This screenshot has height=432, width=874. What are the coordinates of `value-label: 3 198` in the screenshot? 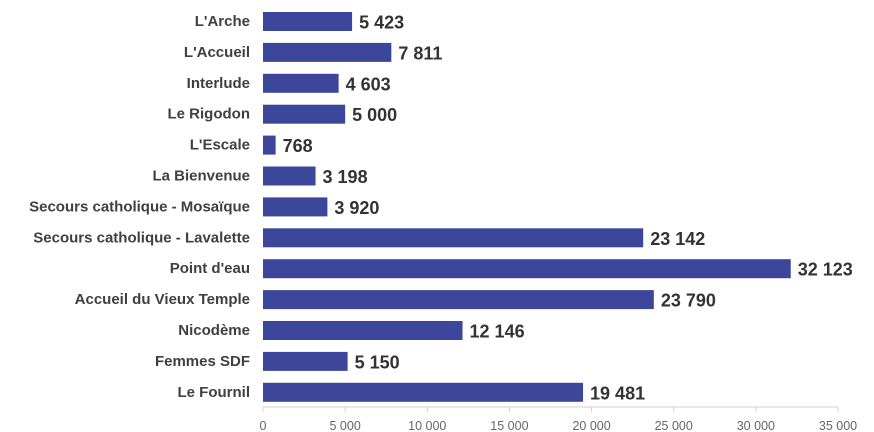 It's located at (345, 177).